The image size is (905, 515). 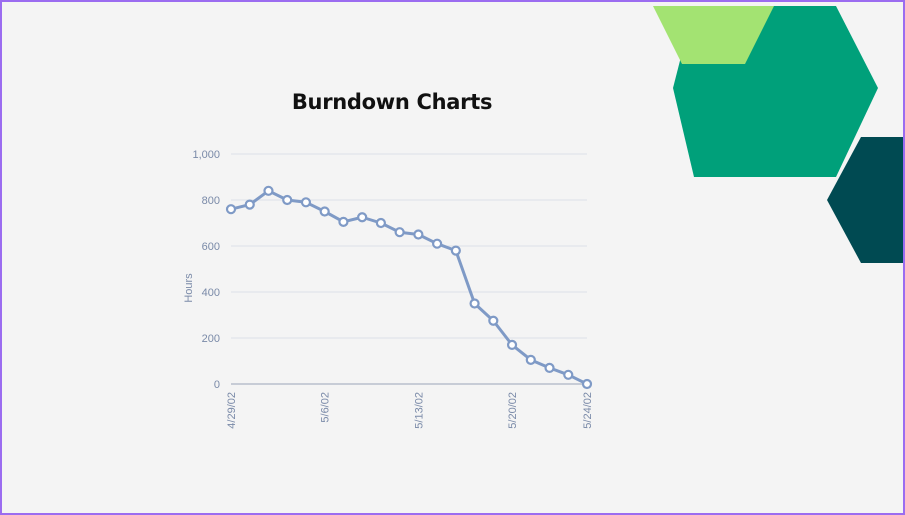 I want to click on chart-x-tick-labels: 4/29/02 5/6/02 5/13/02 5/20/02 5/24/02, so click(x=410, y=410).